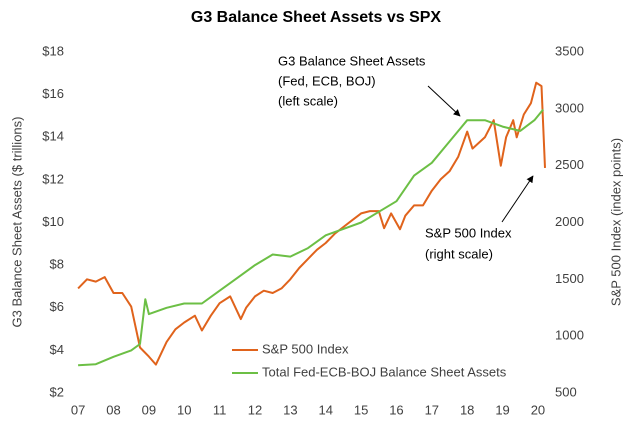  Describe the element at coordinates (113, 409) in the screenshot. I see `x-tick-label: 08` at that location.